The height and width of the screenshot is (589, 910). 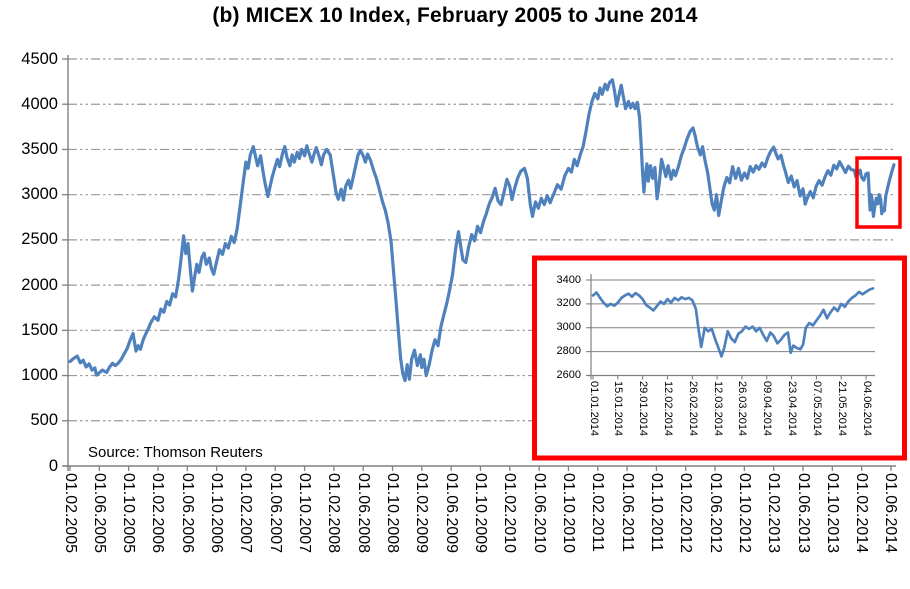 I want to click on inset-highlight-frame, so click(x=719, y=358).